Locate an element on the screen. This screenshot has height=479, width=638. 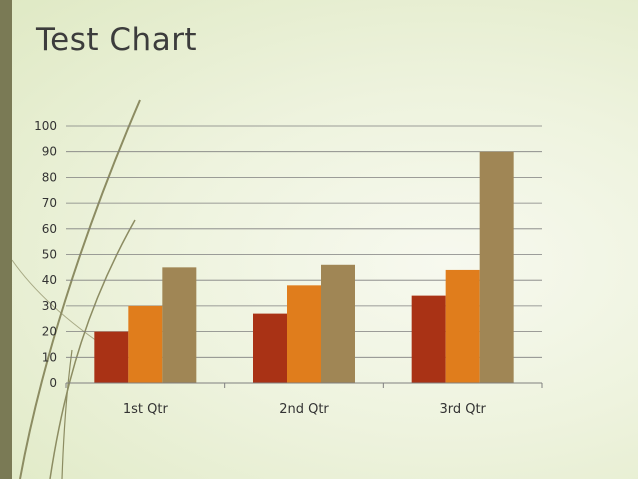
left-accent-bar is located at coordinates (6, 239).